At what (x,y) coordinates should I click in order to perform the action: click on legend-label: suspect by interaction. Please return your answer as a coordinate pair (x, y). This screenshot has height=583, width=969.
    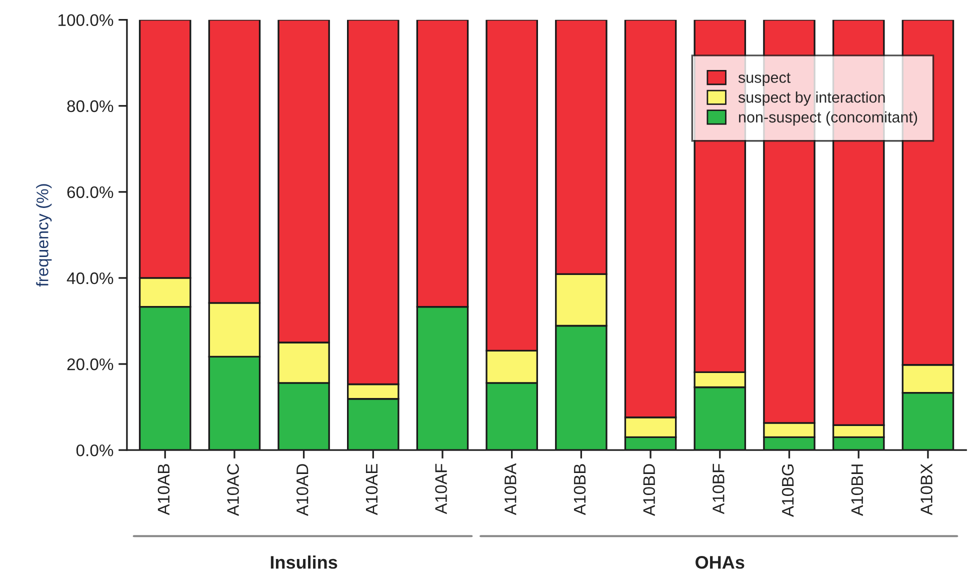
    Looking at the image, I should click on (811, 99).